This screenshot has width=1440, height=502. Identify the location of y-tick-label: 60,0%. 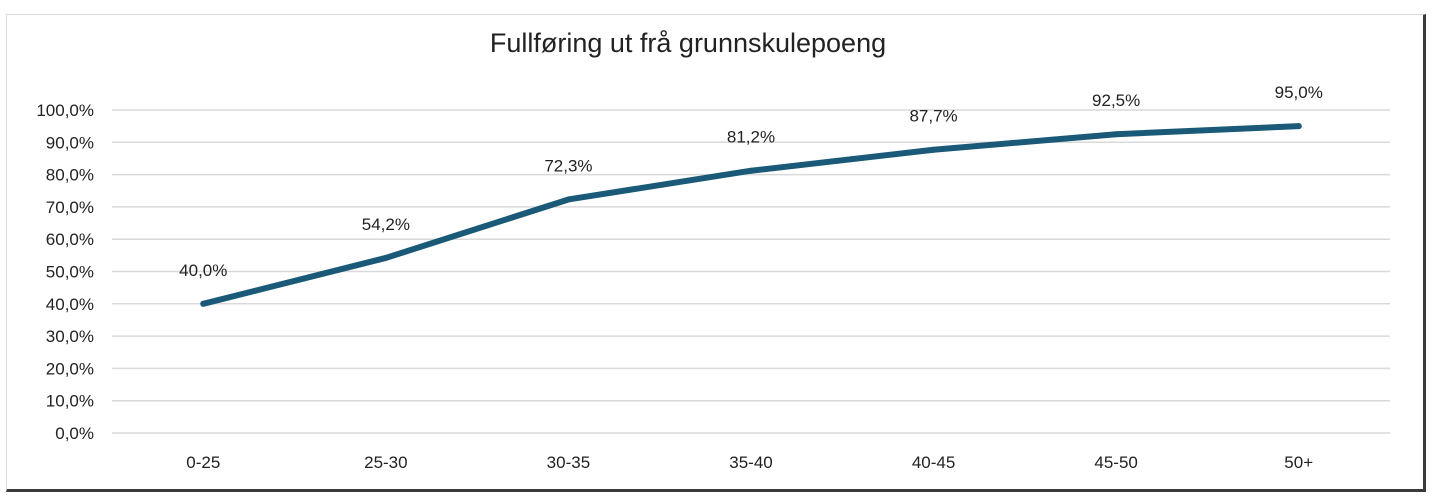
(70, 239).